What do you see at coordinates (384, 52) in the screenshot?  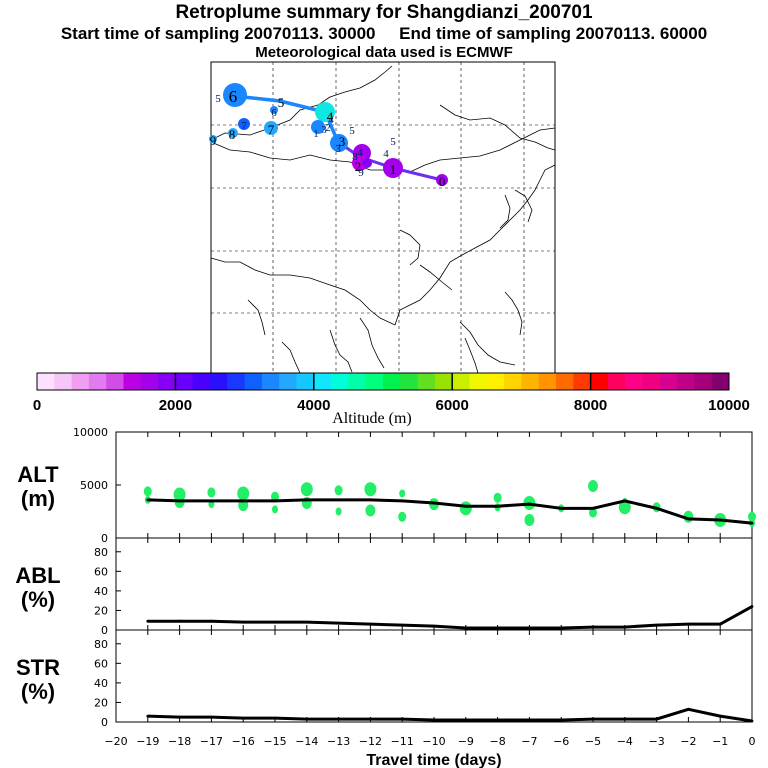 I see `meteo-note: Meteorological data used is ECMWF` at bounding box center [384, 52].